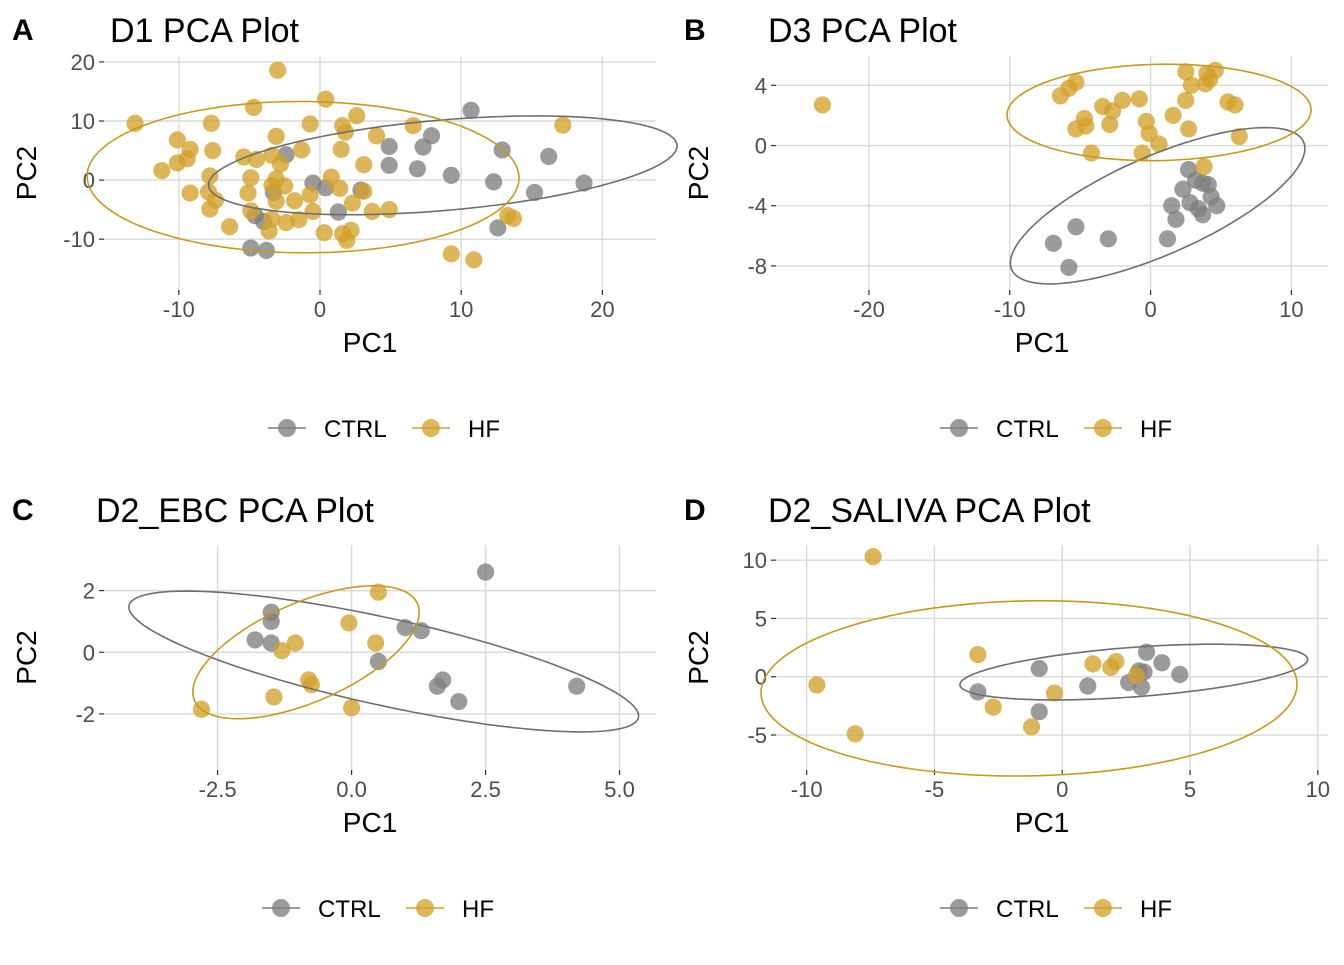  I want to click on legend-item-hf: HF, so click(456, 429).